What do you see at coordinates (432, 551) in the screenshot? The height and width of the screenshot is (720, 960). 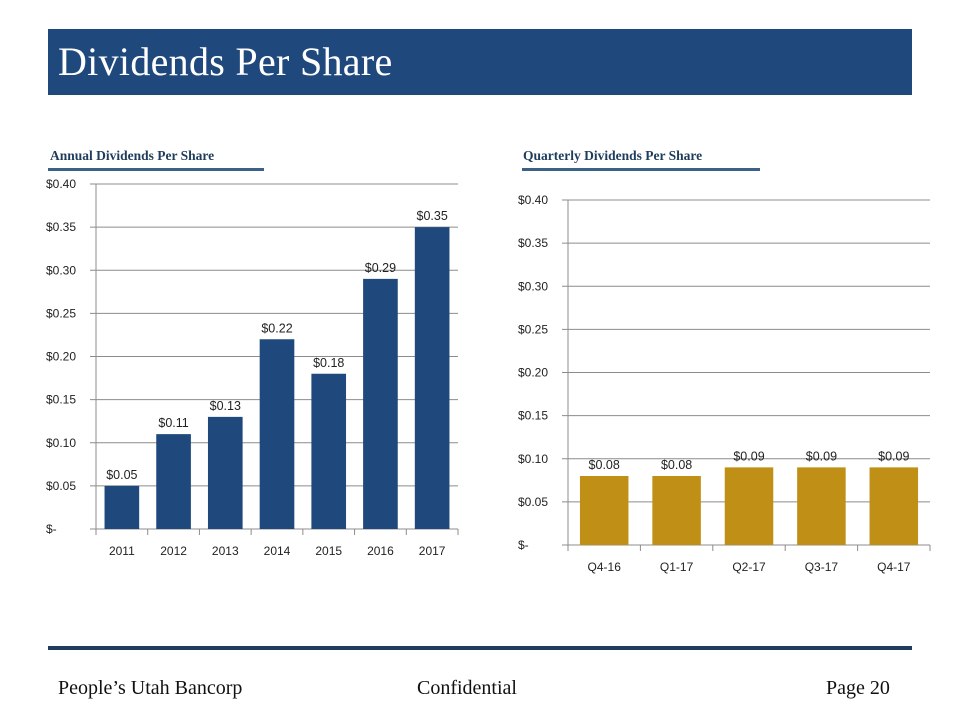 I see `annual-x-tick-label: 2017` at bounding box center [432, 551].